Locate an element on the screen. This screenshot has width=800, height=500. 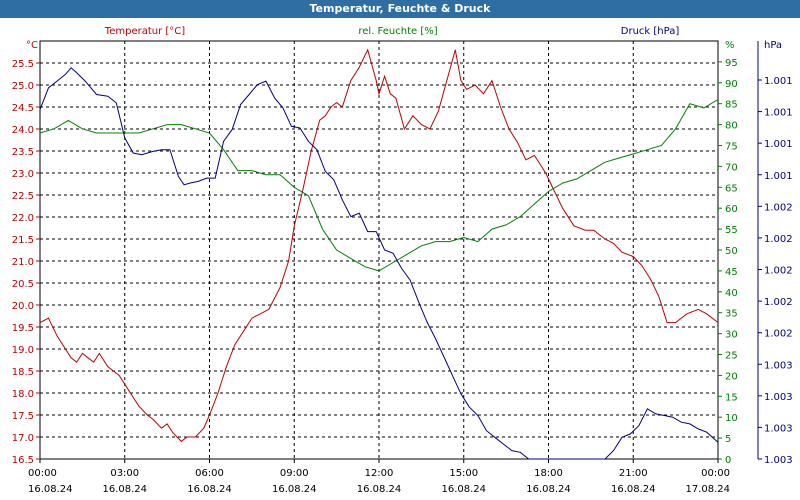
left-axis-label: Temperatur [°C] is located at coordinates (144, 31).